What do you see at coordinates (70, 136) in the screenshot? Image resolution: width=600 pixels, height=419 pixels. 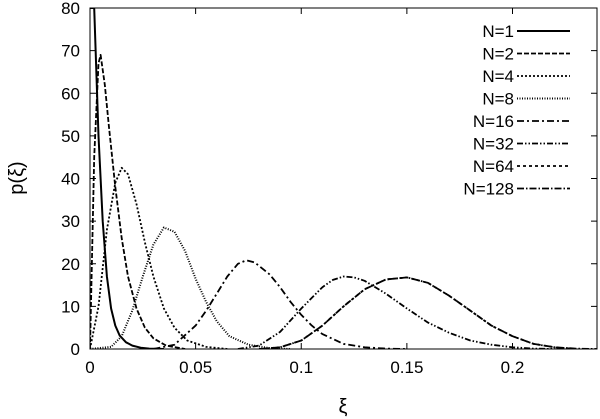 I see `y-tick-label: 50` at bounding box center [70, 136].